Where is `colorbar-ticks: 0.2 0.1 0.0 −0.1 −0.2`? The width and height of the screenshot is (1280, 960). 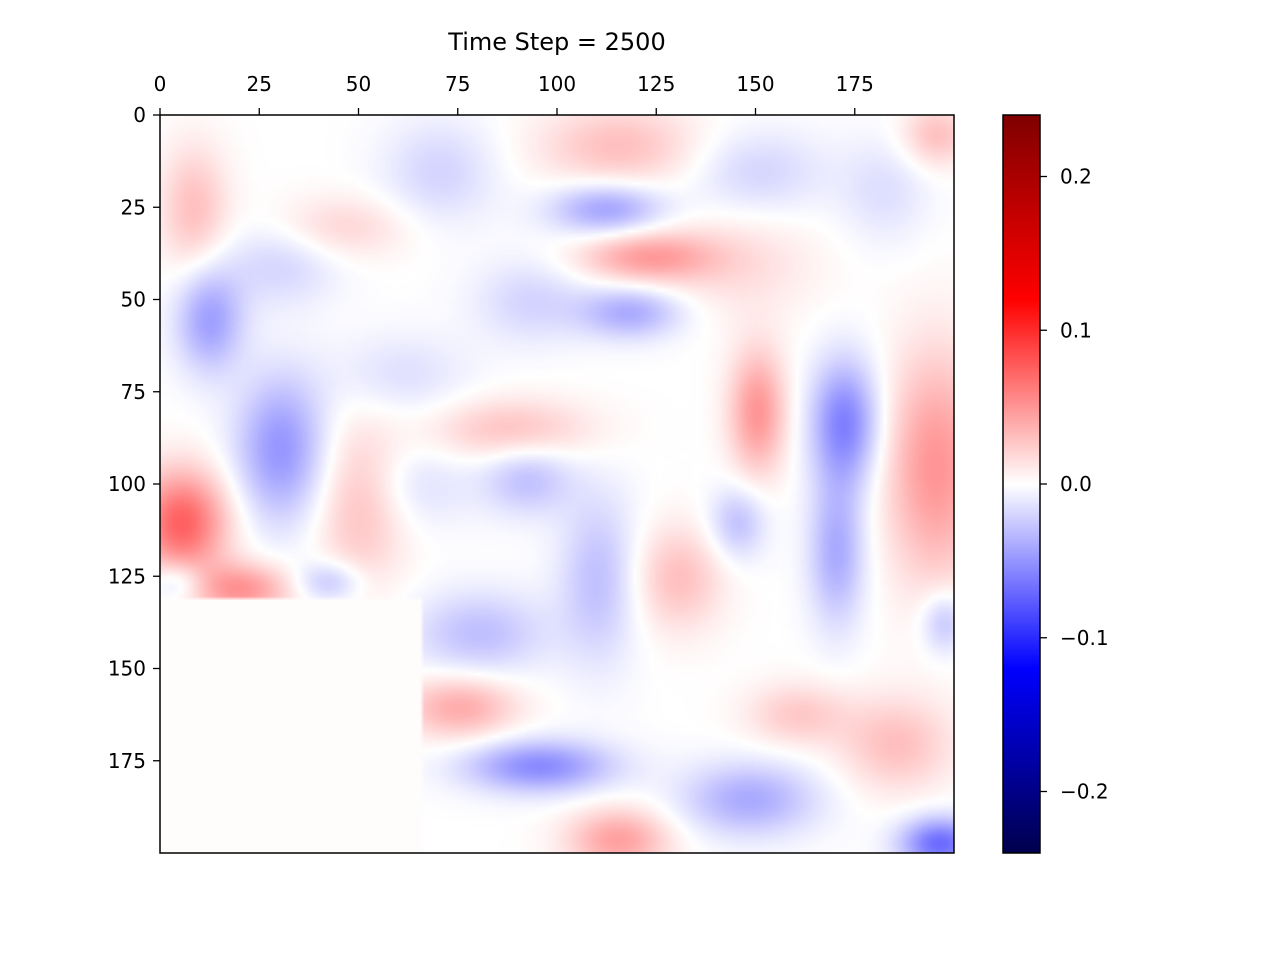
colorbar-ticks: 0.2 0.1 0.0 −0.1 −0.2 is located at coordinates (1074, 484).